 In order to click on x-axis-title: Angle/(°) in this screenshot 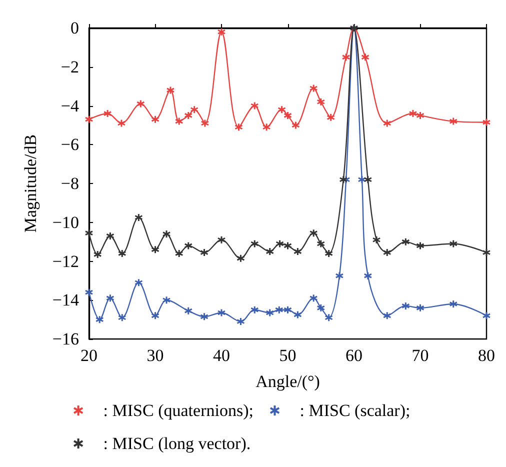, I will do `click(288, 381)`.